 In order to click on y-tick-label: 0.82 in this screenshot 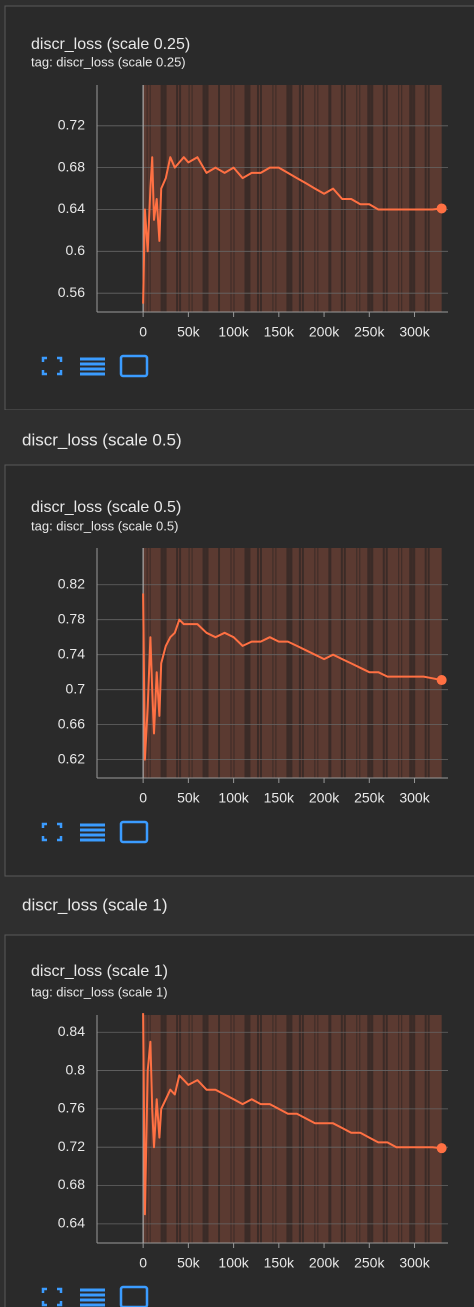, I will do `click(71, 583)`.